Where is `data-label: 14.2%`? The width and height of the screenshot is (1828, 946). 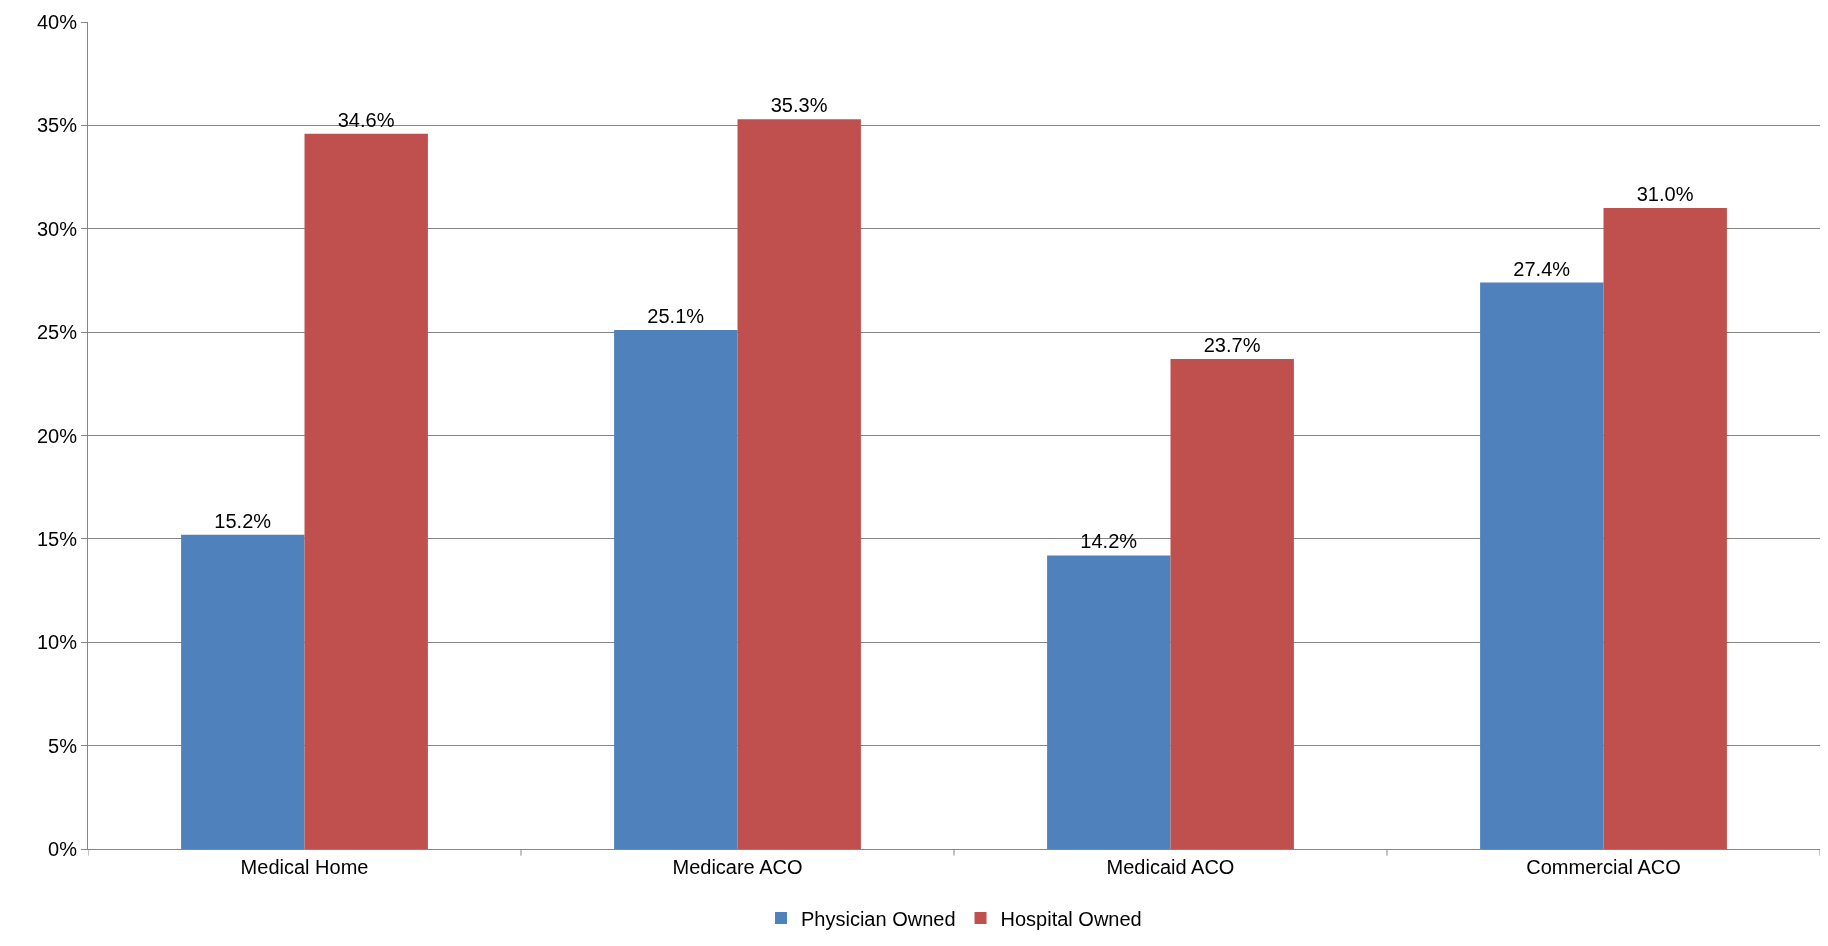
data-label: 14.2% is located at coordinates (1109, 541).